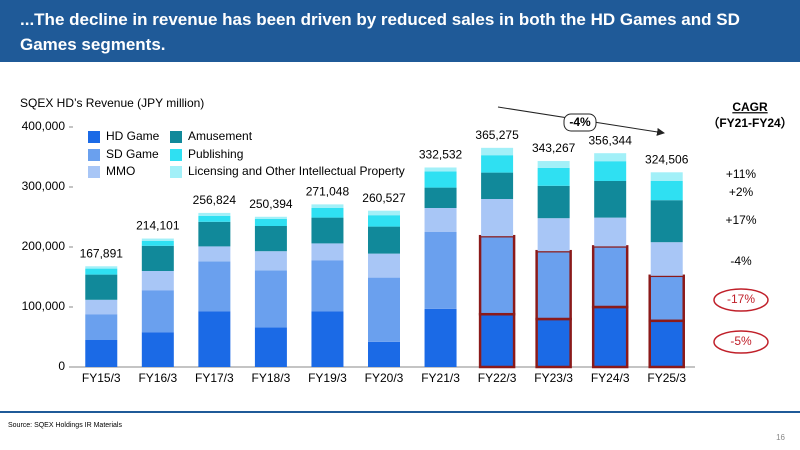 The width and height of the screenshot is (800, 450). Describe the element at coordinates (440, 378) in the screenshot. I see `x-tick-label: FY21/3` at that location.